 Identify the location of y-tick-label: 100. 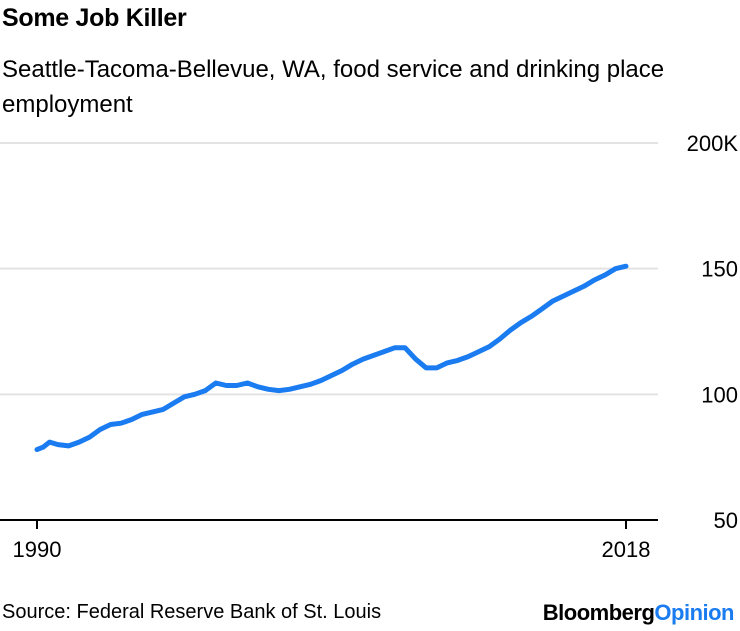
(719, 394).